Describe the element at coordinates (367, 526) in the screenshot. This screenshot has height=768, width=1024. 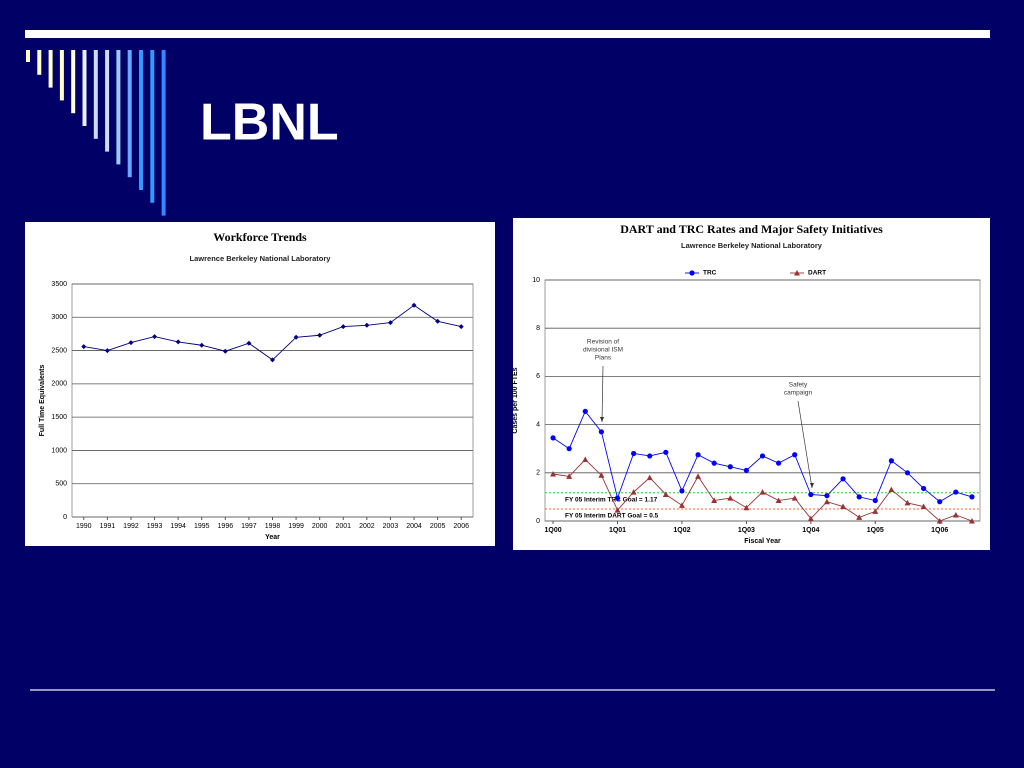
I see `x-tick-label: 2002` at that location.